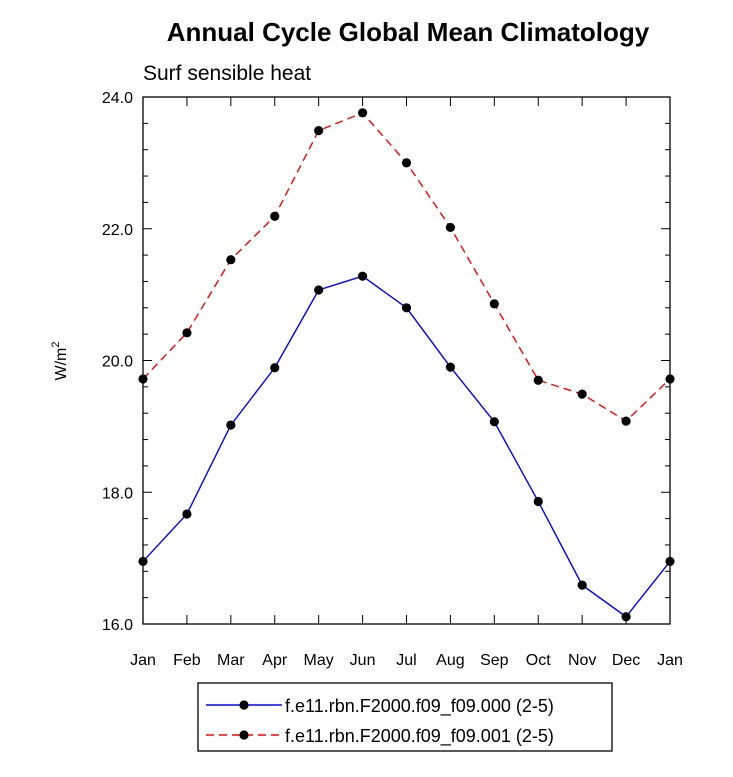 This screenshot has height=777, width=733. What do you see at coordinates (419, 706) in the screenshot?
I see `legend-label-0: f.e11.rbn.F2000.f09_f09.000 (2-5)` at bounding box center [419, 706].